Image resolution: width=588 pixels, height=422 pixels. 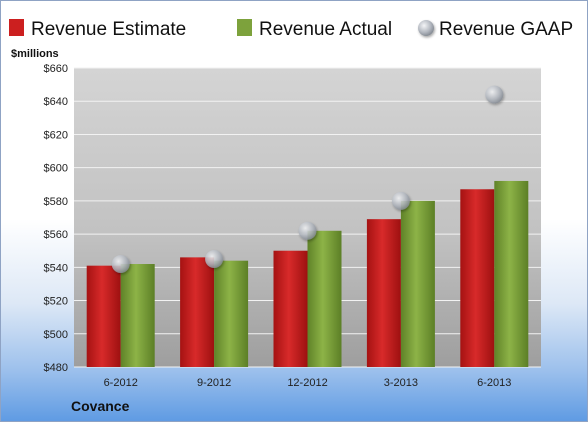 I want to click on y-tick-label: $640, so click(x=56, y=102).